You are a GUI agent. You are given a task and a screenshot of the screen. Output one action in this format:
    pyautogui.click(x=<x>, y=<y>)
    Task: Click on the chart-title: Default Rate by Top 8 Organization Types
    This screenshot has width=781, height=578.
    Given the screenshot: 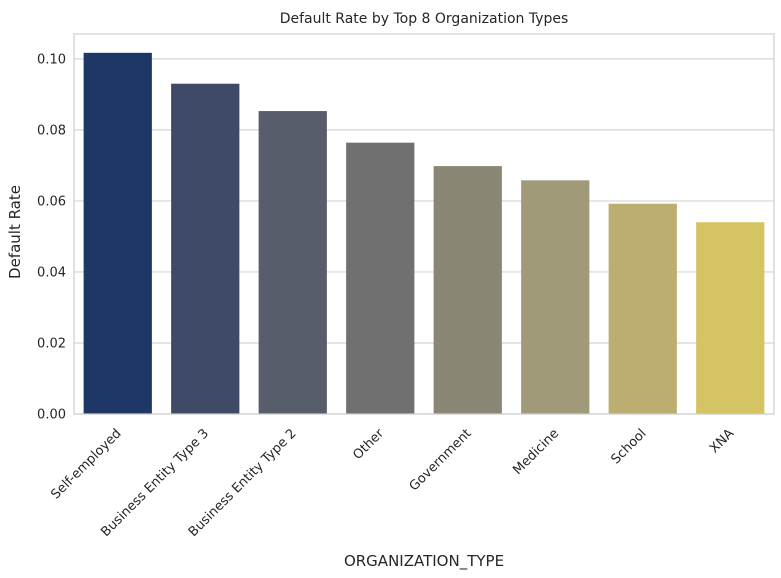 What is the action you would take?
    pyautogui.click(x=424, y=19)
    